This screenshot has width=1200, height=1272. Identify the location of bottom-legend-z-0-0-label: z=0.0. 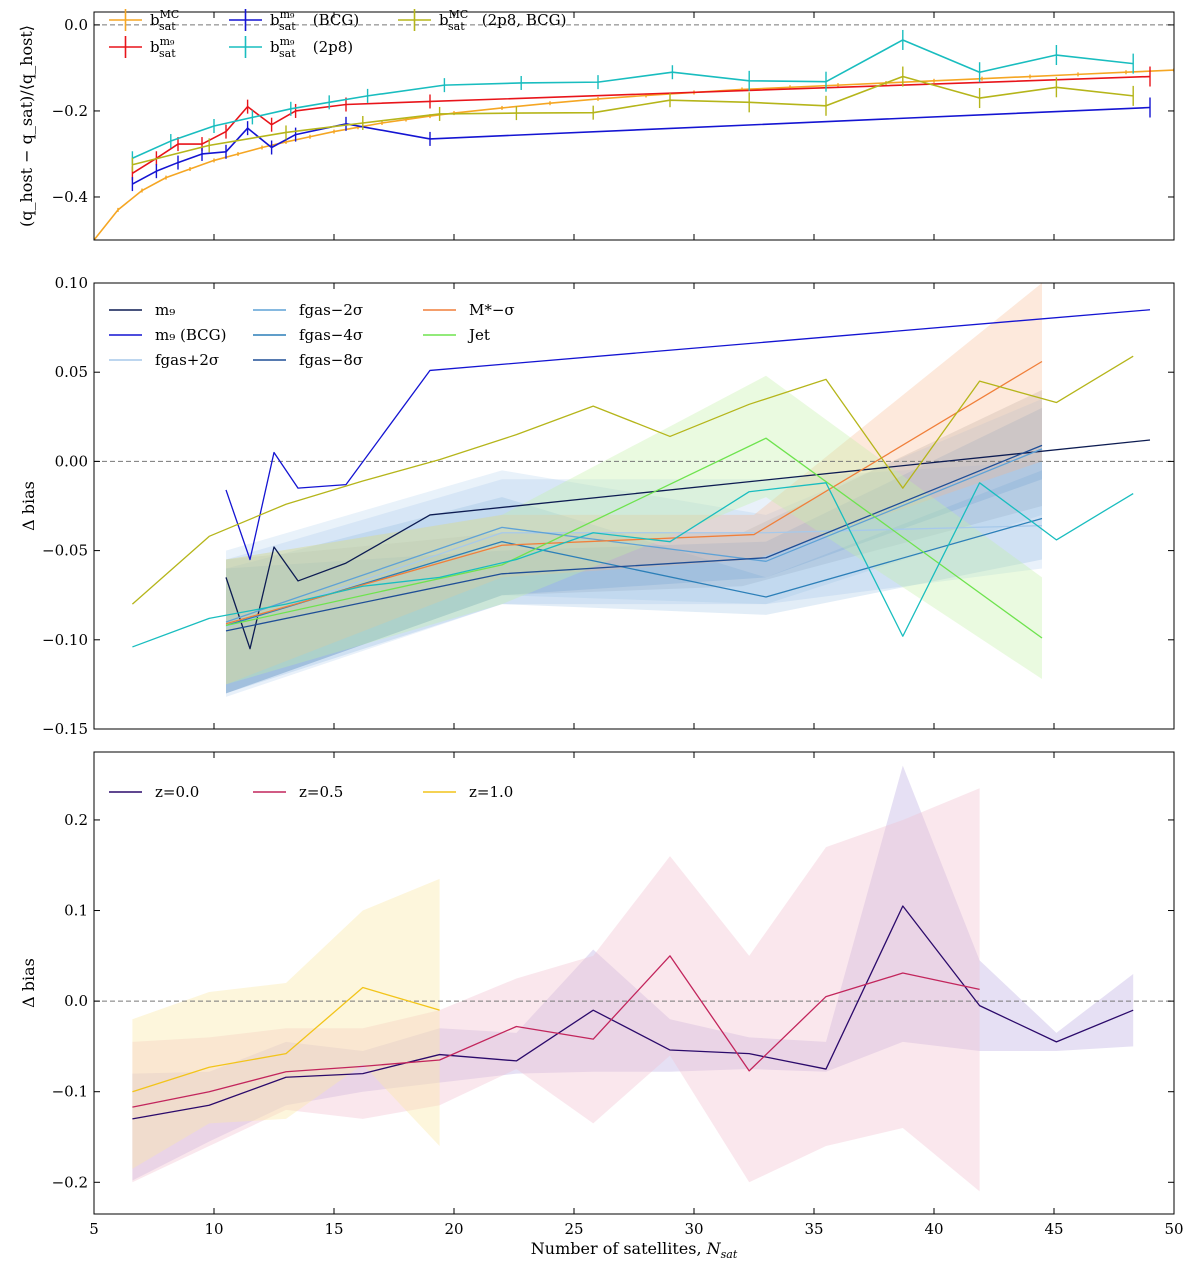
(177, 792).